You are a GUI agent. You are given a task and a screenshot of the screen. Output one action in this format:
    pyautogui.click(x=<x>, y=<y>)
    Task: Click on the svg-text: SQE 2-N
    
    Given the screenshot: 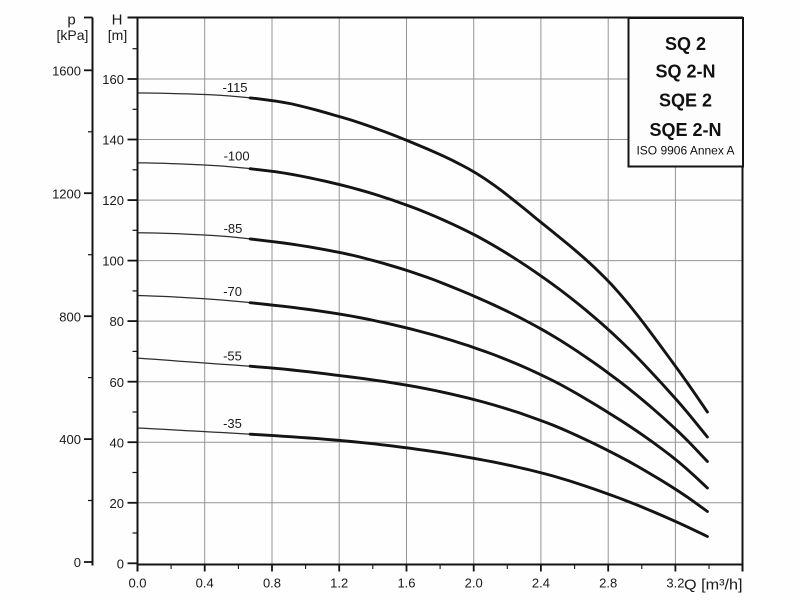 What is the action you would take?
    pyautogui.click(x=685, y=130)
    